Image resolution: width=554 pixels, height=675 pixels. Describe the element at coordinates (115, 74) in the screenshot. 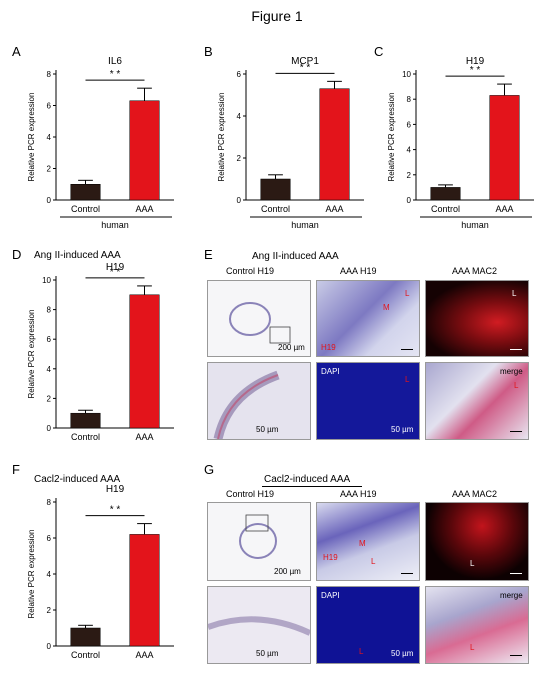

I see `chart-a-significance-label: * *` at that location.